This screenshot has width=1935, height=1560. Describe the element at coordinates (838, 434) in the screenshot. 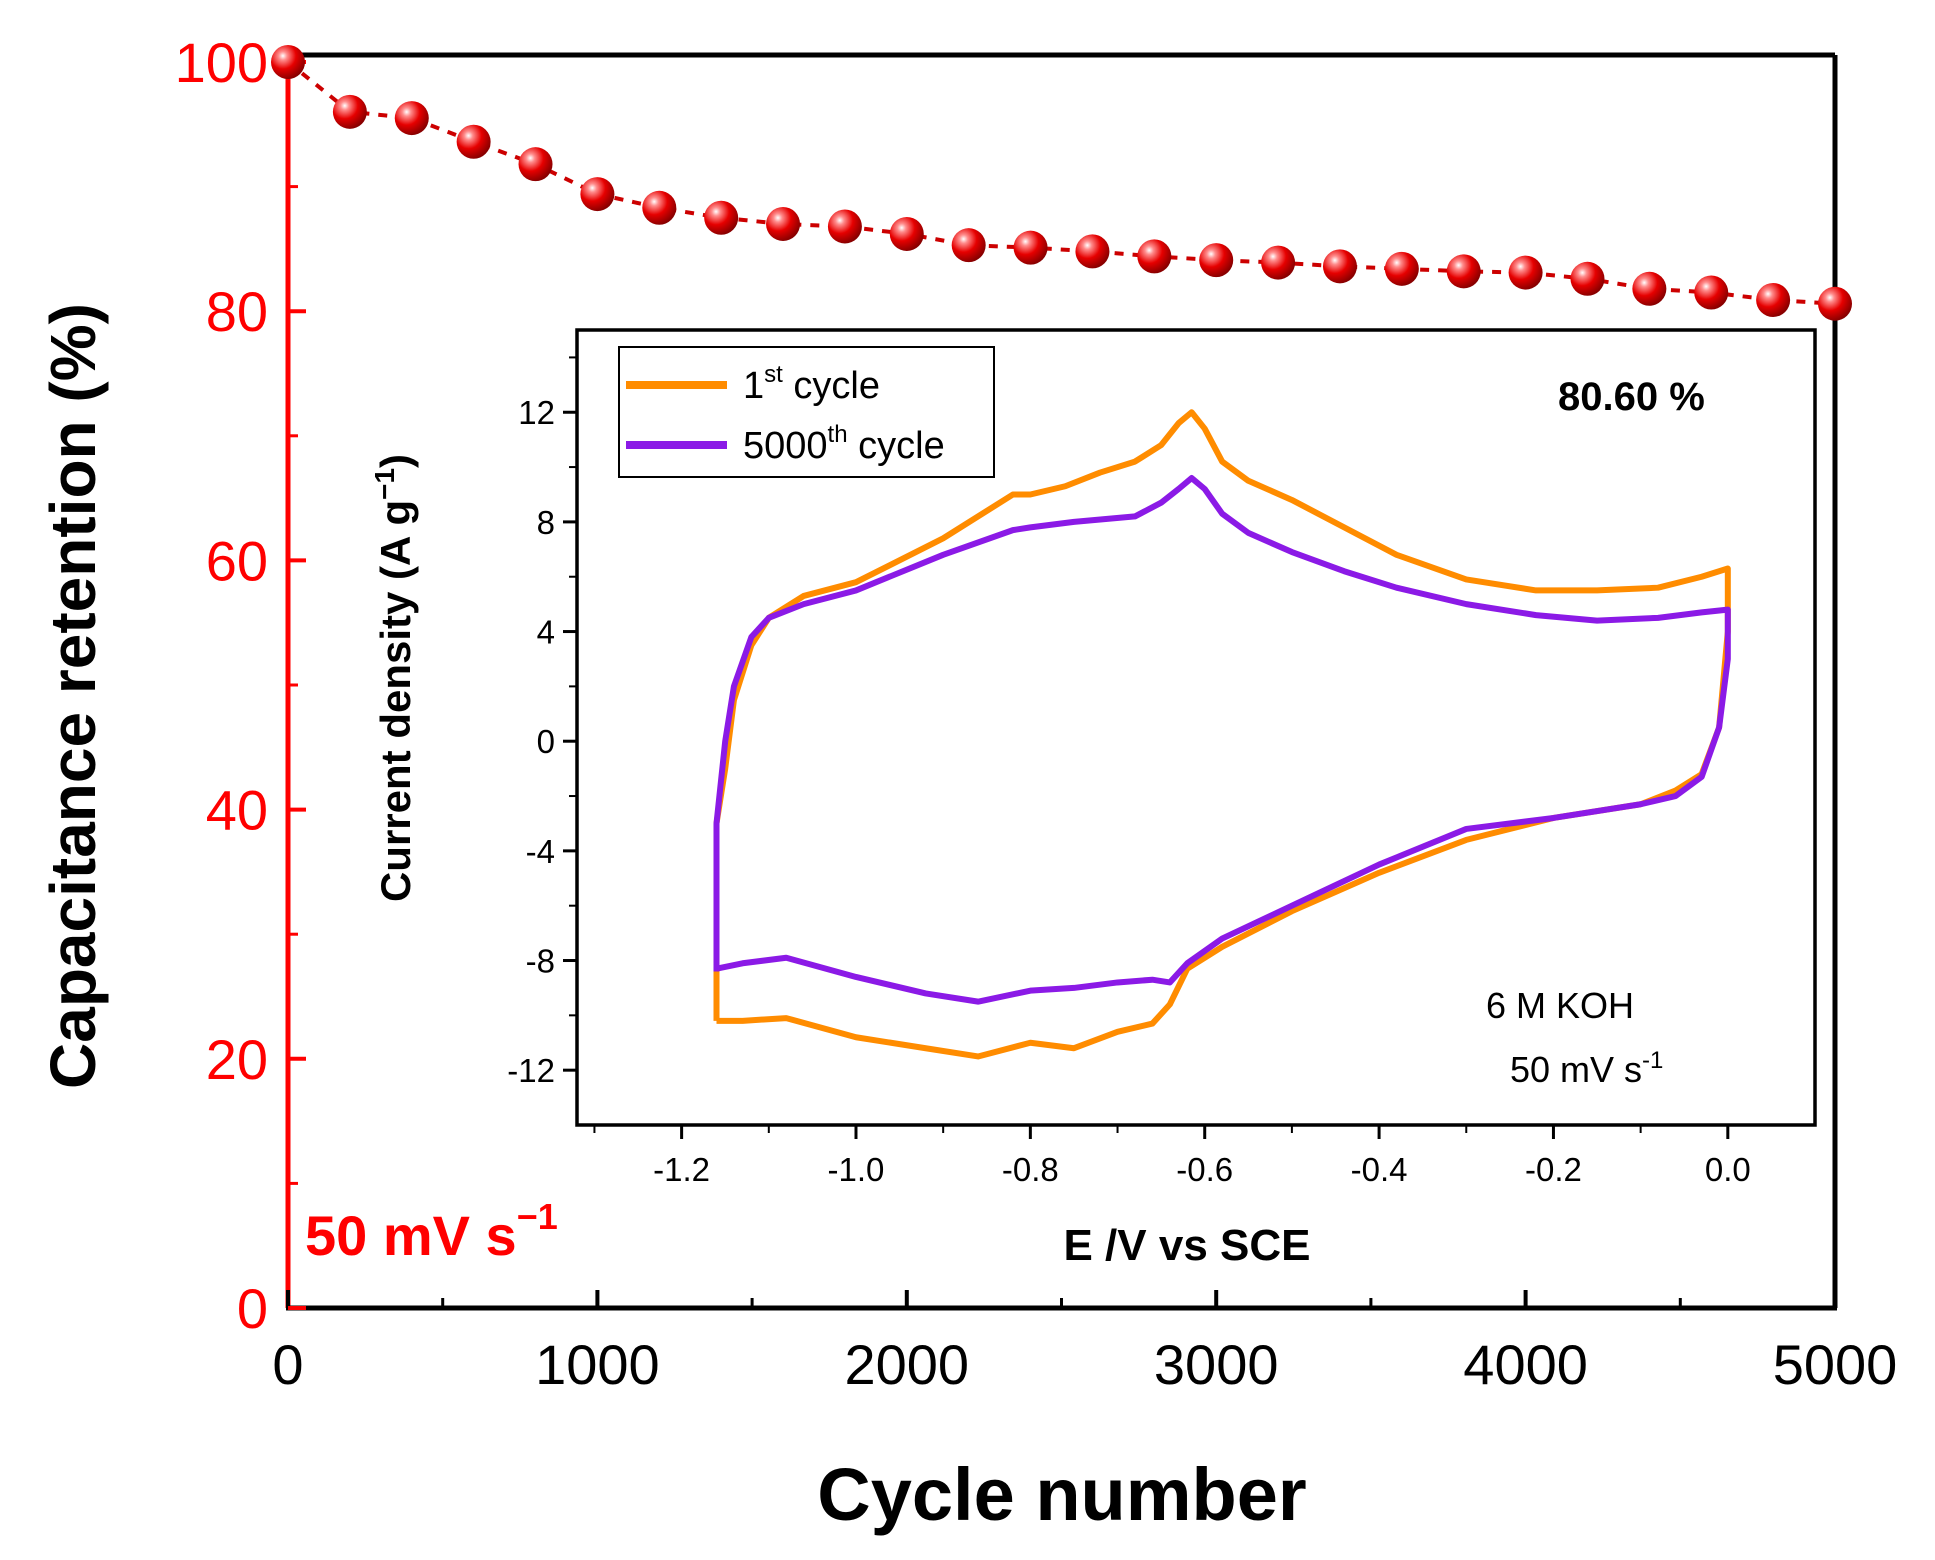

I see `legend-5000th-sup: th` at that location.